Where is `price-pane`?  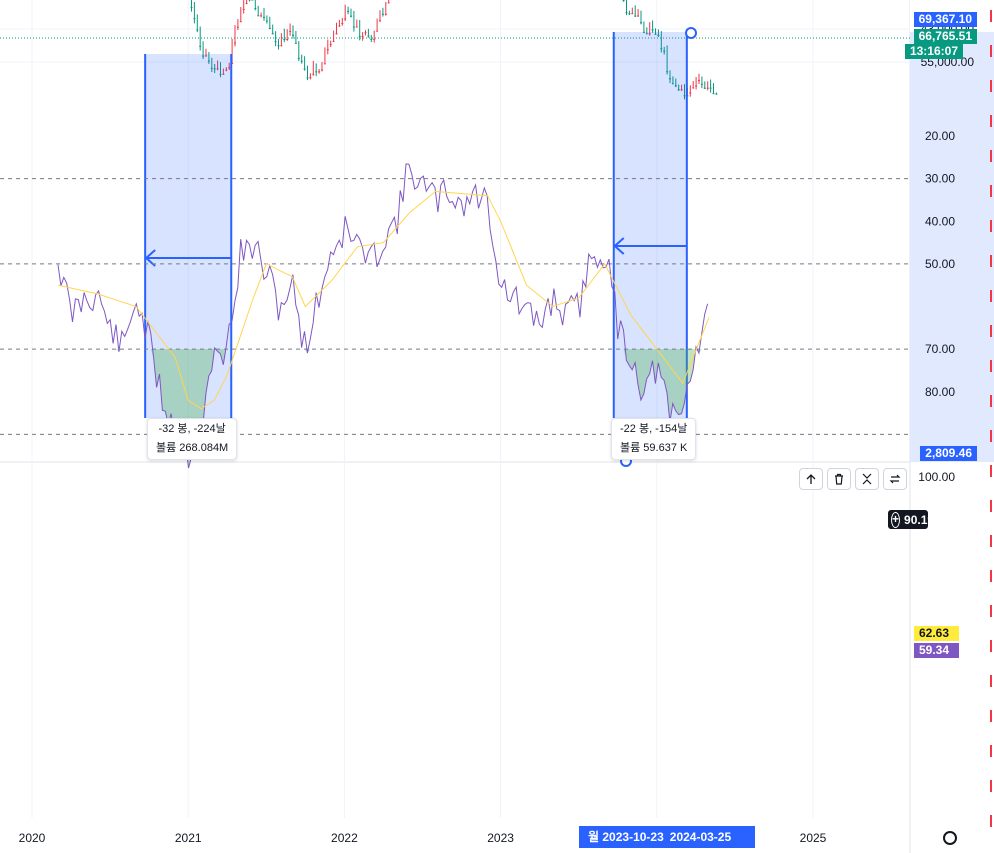
price-pane is located at coordinates (455, 50).